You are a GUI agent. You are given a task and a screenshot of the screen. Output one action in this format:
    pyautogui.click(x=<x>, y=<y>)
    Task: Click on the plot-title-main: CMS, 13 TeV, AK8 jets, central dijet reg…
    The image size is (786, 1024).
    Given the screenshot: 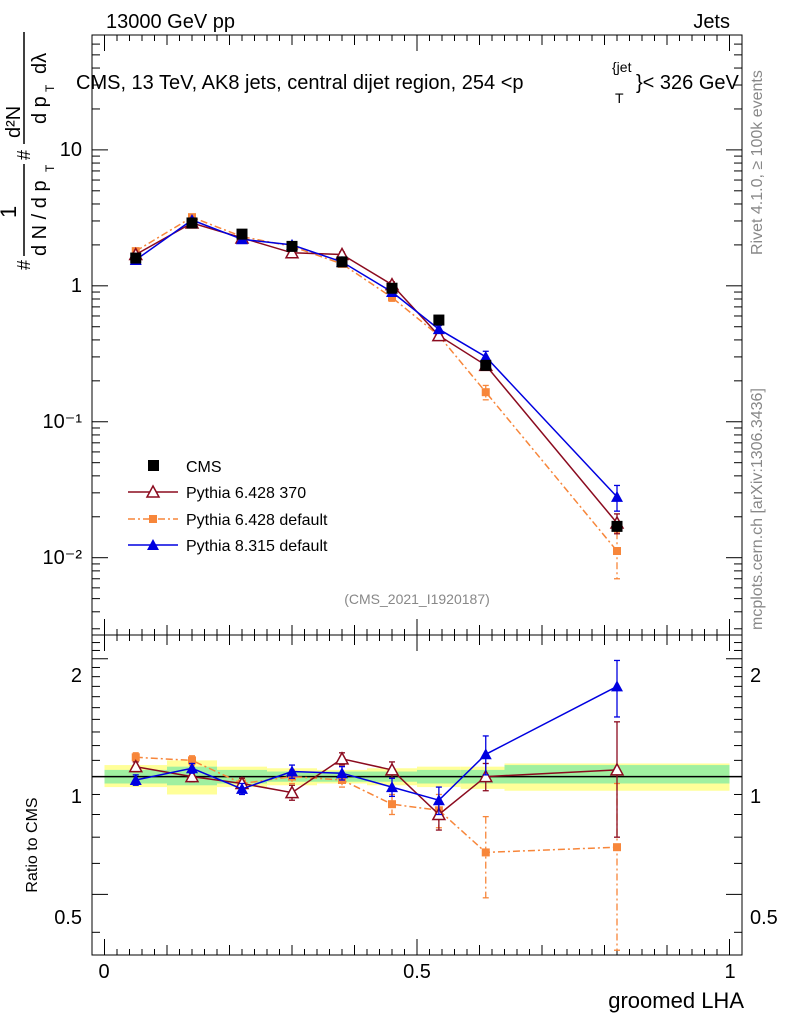 What is the action you would take?
    pyautogui.click(x=300, y=83)
    